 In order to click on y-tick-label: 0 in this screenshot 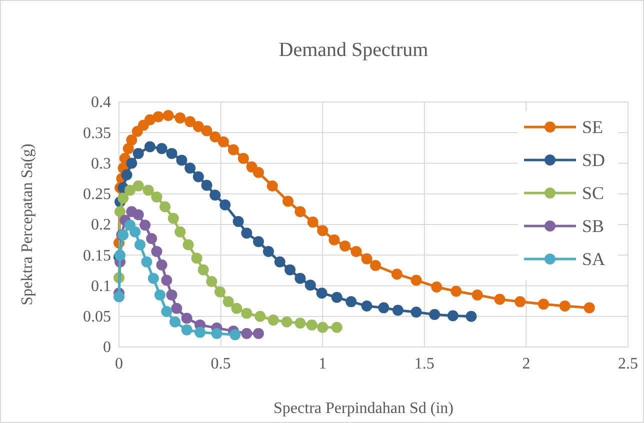, I will do `click(107, 347)`.